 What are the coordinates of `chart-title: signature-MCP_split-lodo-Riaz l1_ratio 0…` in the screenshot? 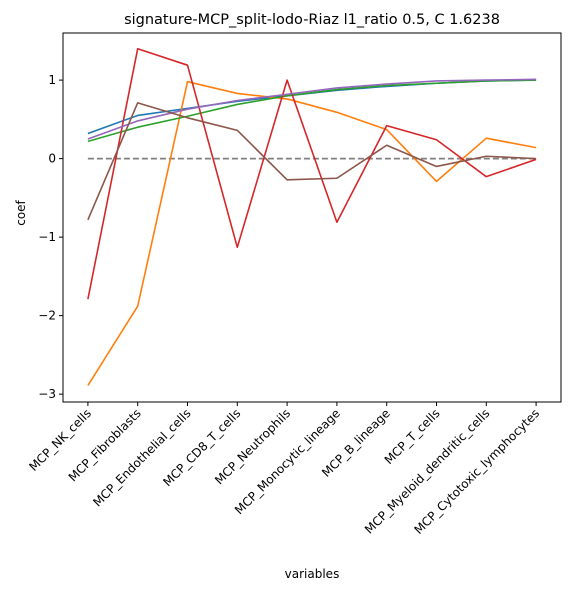 It's located at (312, 20).